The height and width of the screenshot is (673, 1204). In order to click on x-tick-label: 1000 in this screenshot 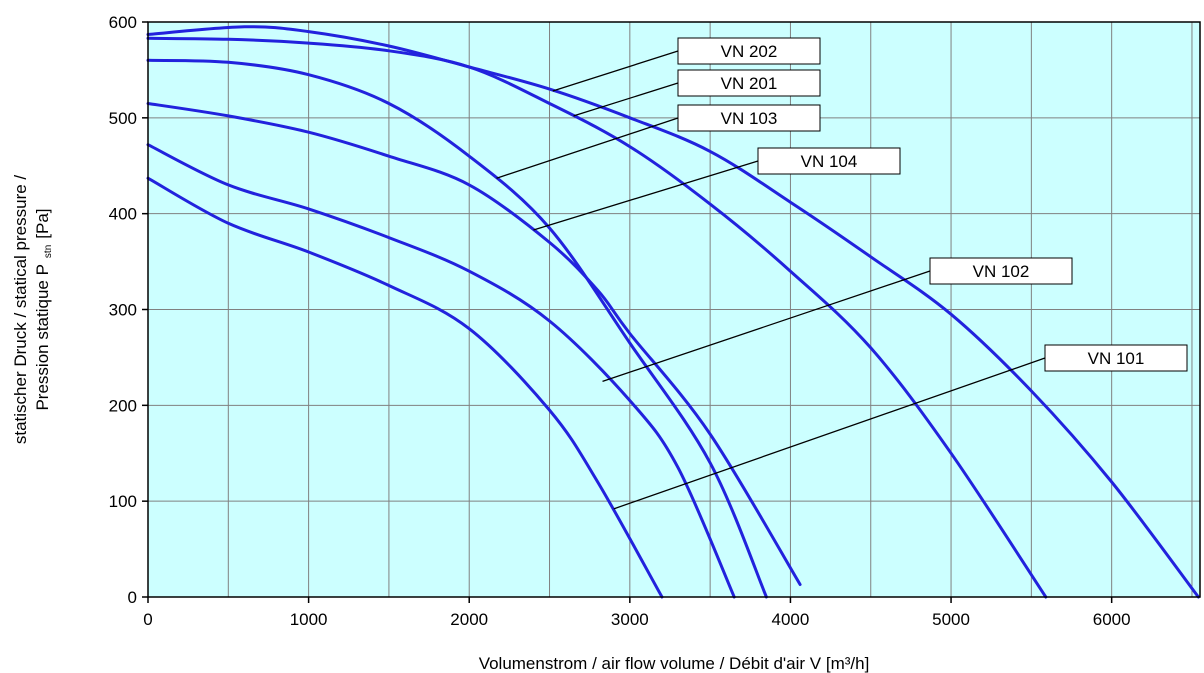, I will do `click(309, 619)`.